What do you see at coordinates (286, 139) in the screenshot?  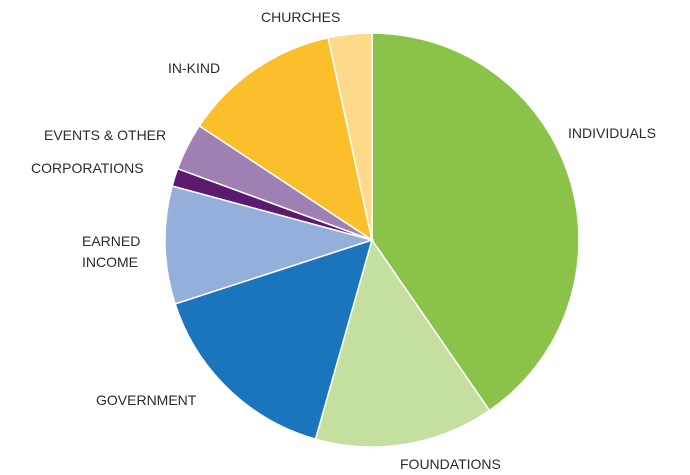 I see `pie-slice-in-kind` at bounding box center [286, 139].